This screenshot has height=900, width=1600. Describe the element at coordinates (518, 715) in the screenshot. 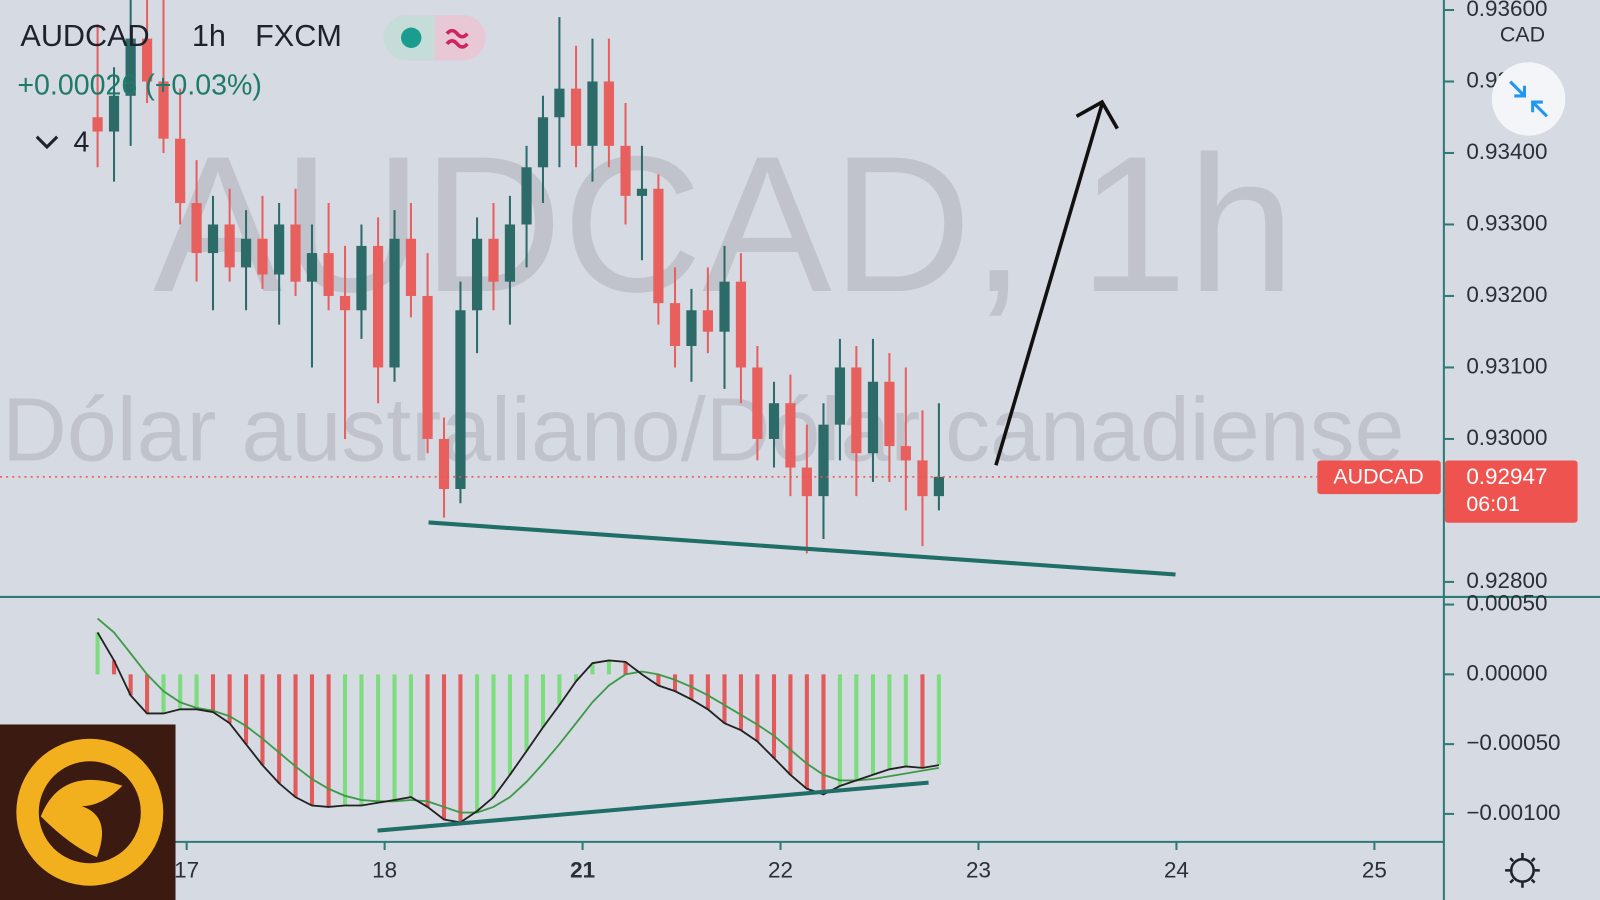

I see `macd-line` at that location.